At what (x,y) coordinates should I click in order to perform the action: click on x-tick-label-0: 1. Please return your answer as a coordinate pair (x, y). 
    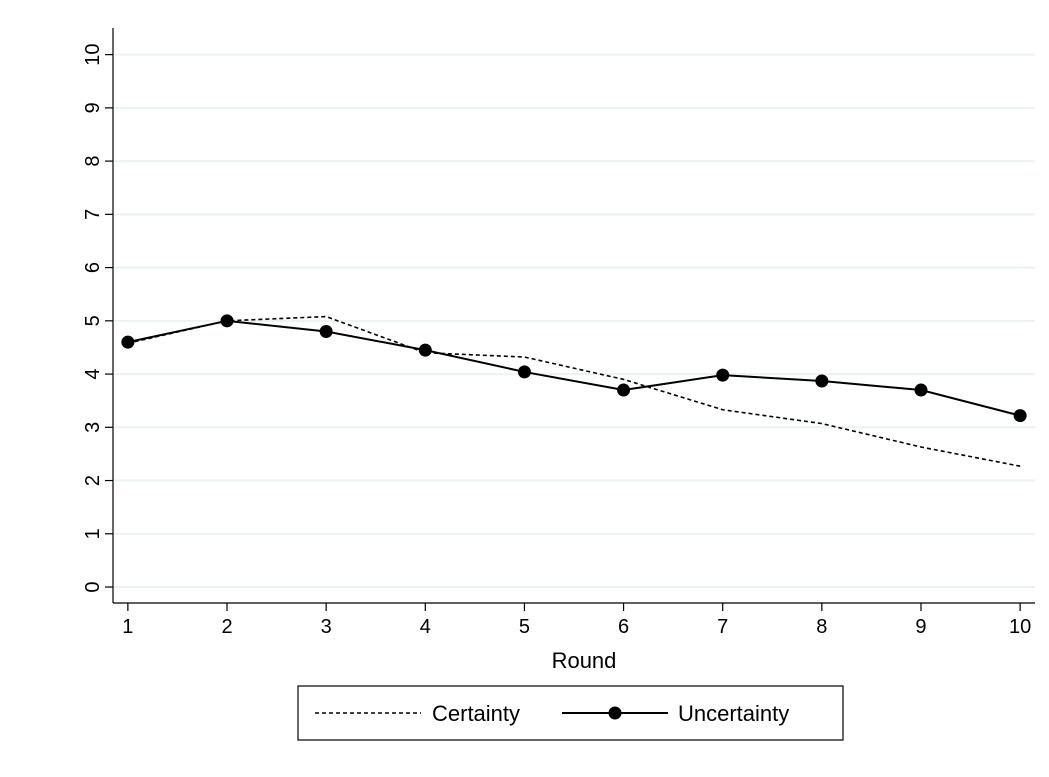
    Looking at the image, I should click on (127, 627).